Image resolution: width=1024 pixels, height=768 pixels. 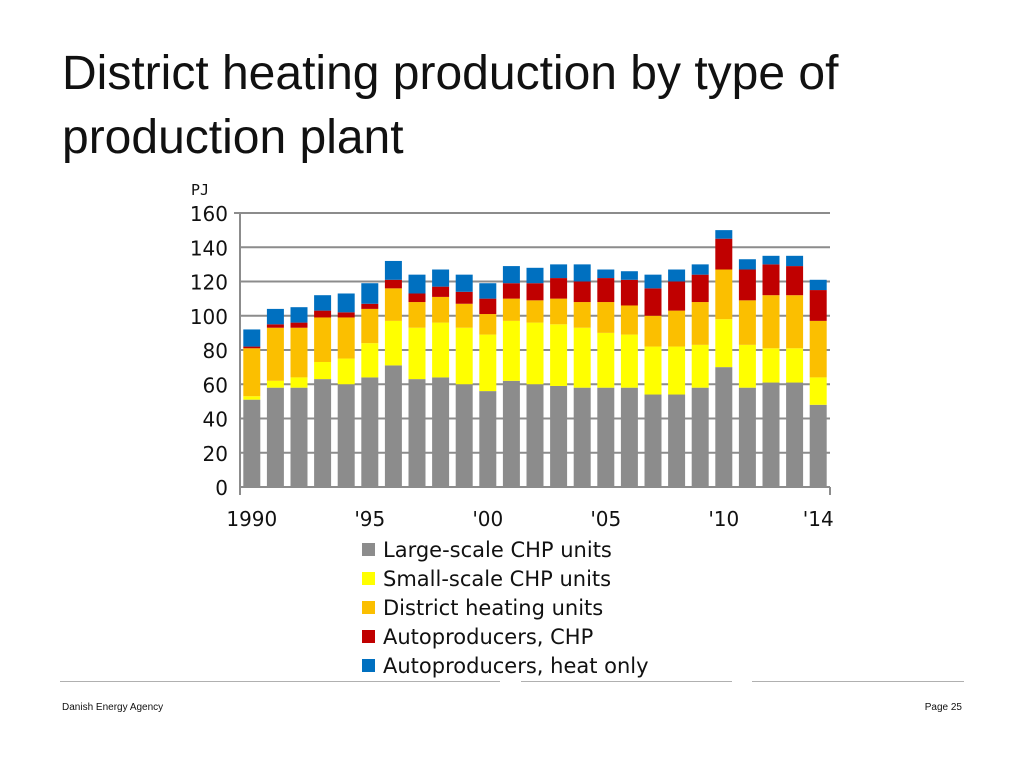 I want to click on x-tick-label: '05, so click(x=605, y=519).